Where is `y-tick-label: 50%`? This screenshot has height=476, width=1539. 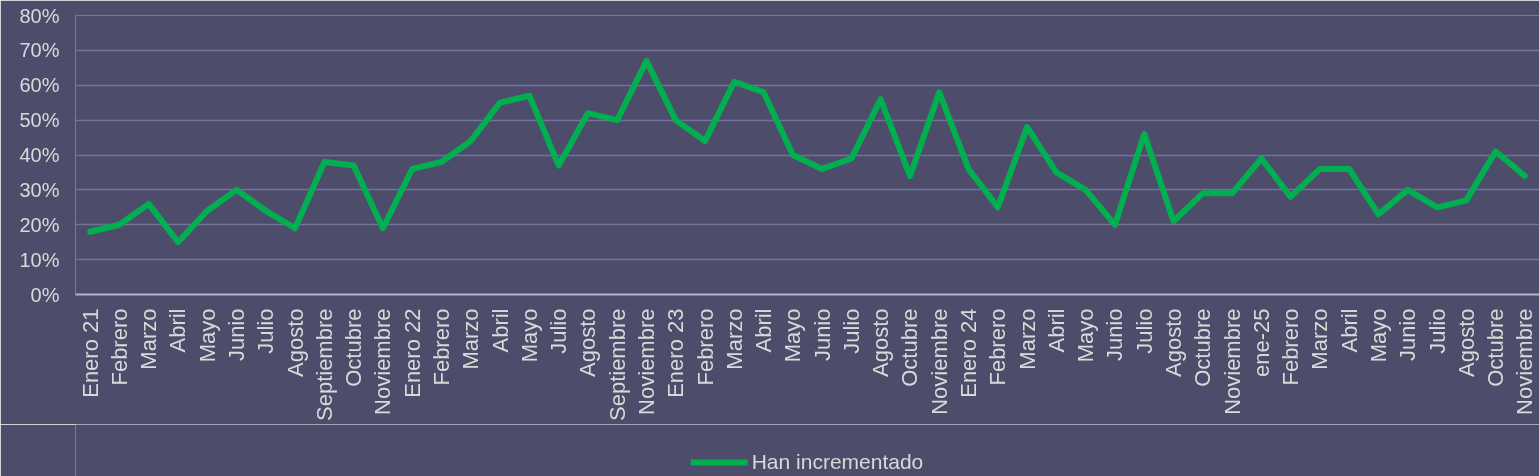 y-tick-label: 50% is located at coordinates (39, 120).